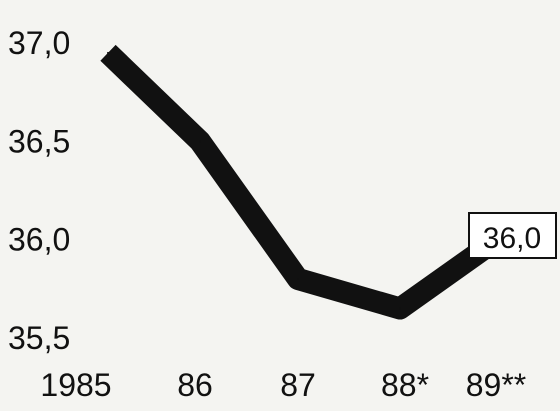  I want to click on y-tick-label: 35,5, so click(39, 338).